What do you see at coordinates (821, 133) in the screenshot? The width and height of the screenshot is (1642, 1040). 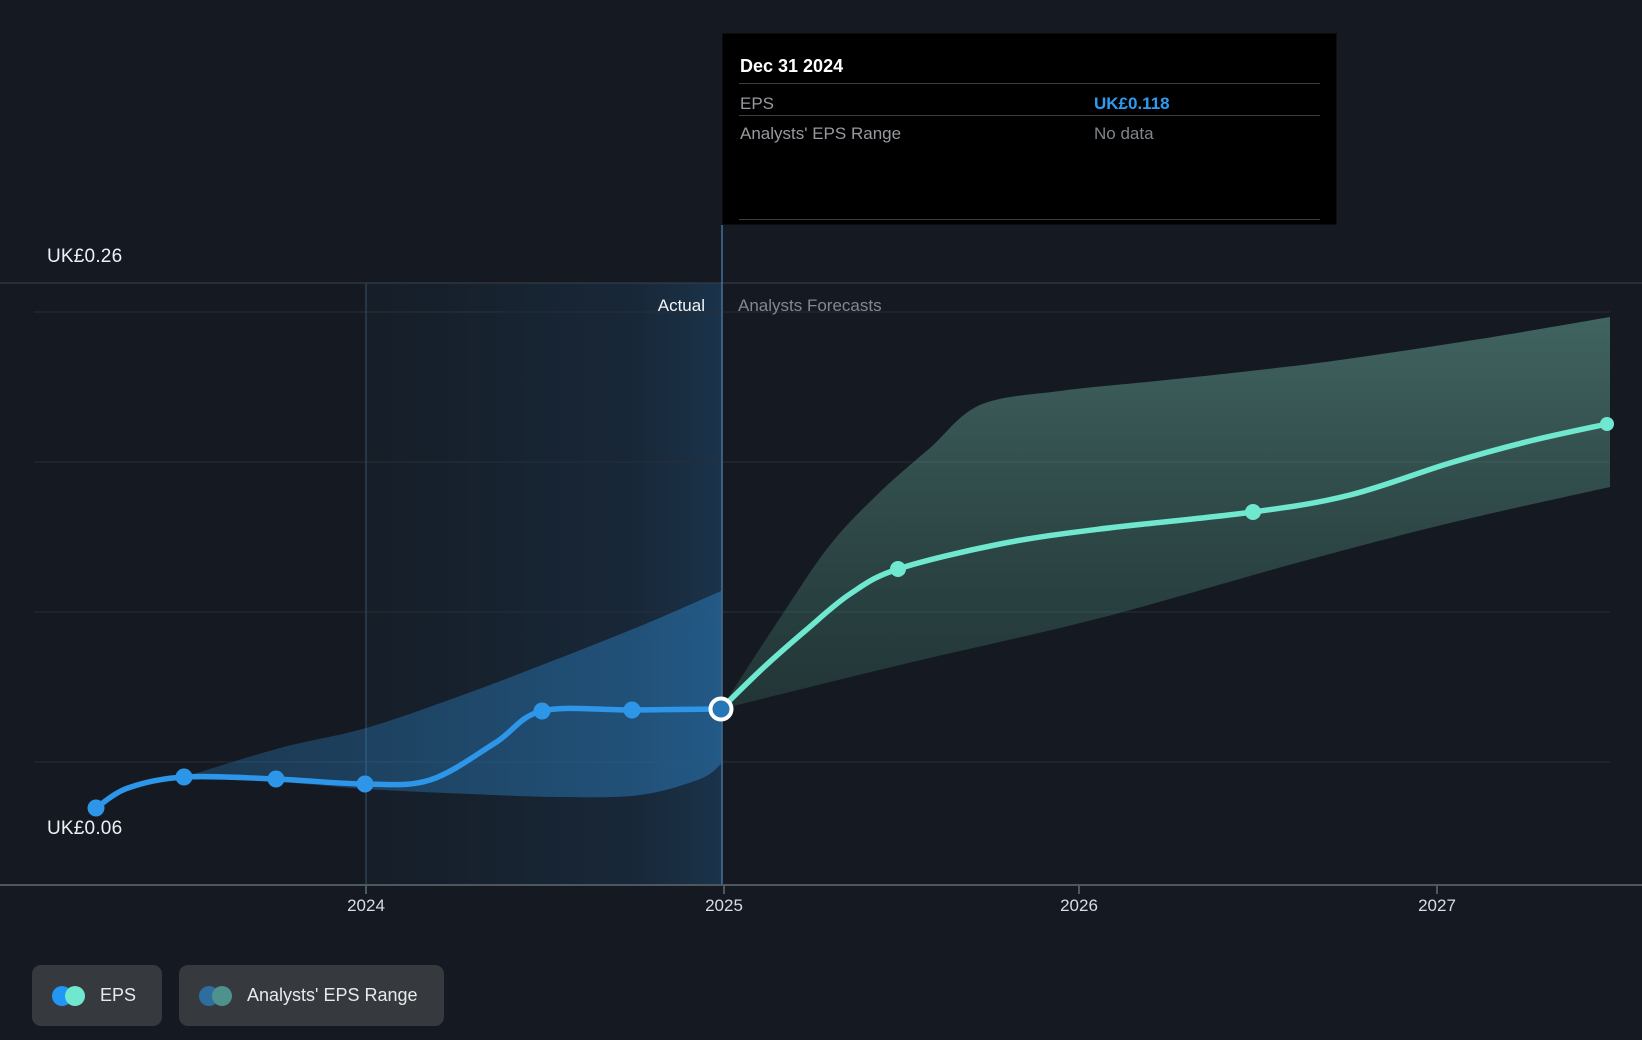 I see `tooltip-range-label: Analysts' EPS Range` at bounding box center [821, 133].